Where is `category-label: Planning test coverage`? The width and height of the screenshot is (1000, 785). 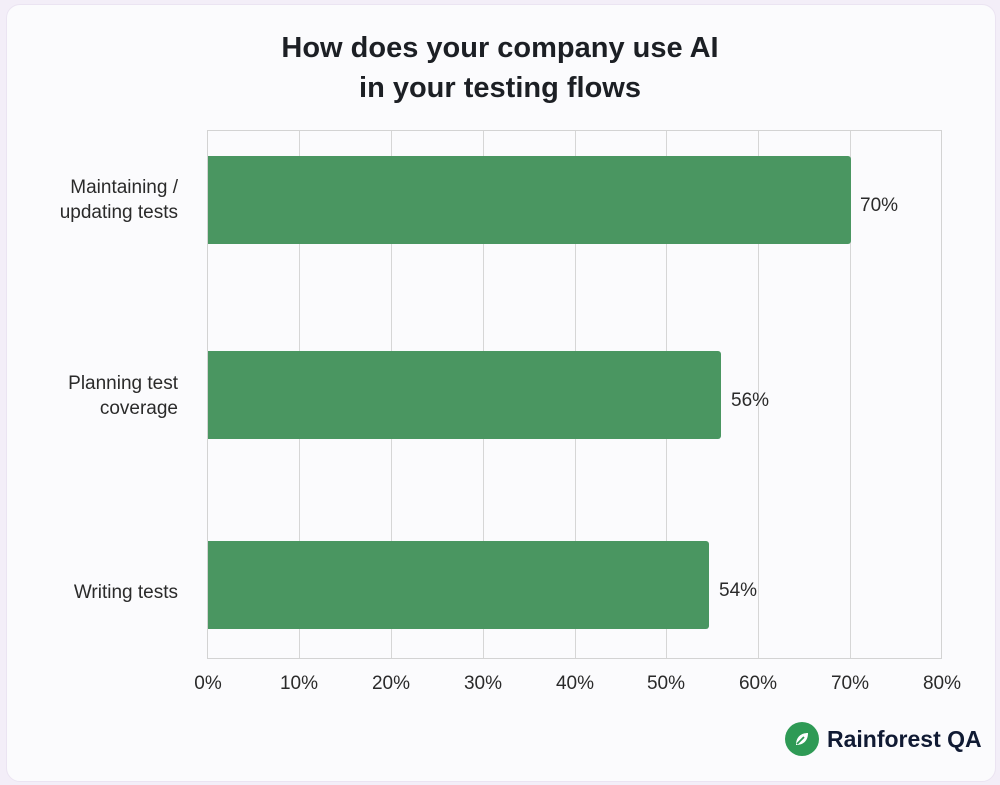
category-label: Planning test coverage is located at coordinates (89, 396).